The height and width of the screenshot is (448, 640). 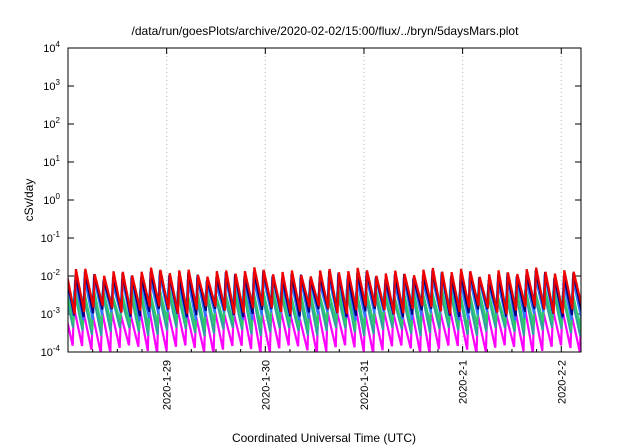 What do you see at coordinates (324, 291) in the screenshot?
I see `series-line` at bounding box center [324, 291].